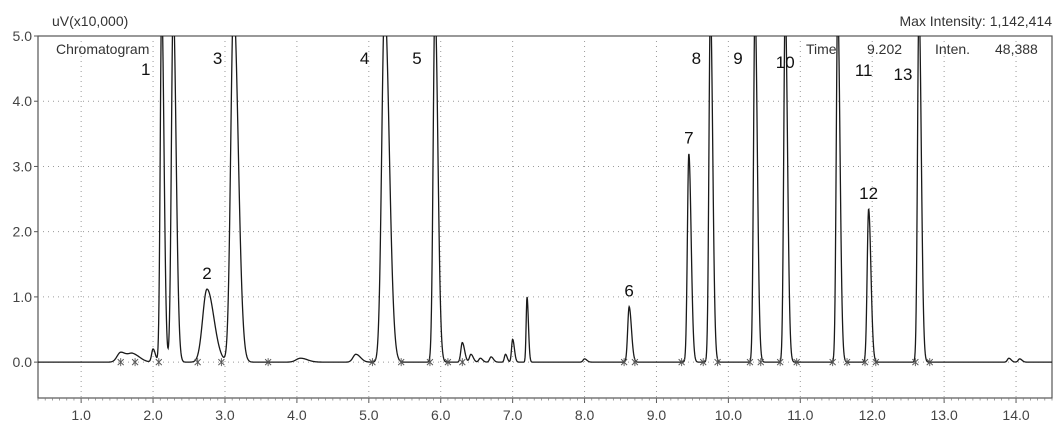  I want to click on peak-label: 11, so click(864, 70).